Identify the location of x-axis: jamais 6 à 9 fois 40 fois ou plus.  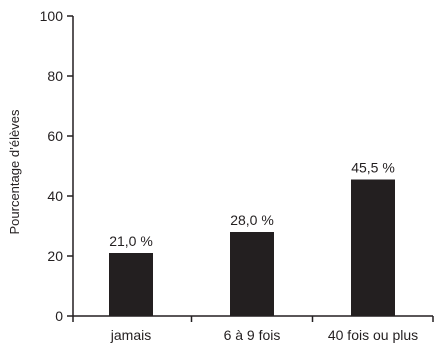
(253, 329).